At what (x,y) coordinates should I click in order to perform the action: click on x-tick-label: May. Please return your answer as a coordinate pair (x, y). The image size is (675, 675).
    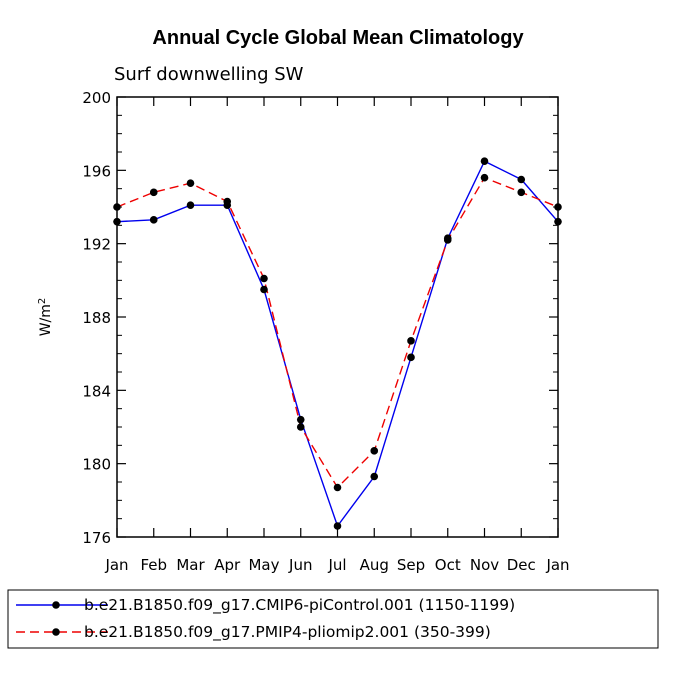
    Looking at the image, I should click on (263, 565).